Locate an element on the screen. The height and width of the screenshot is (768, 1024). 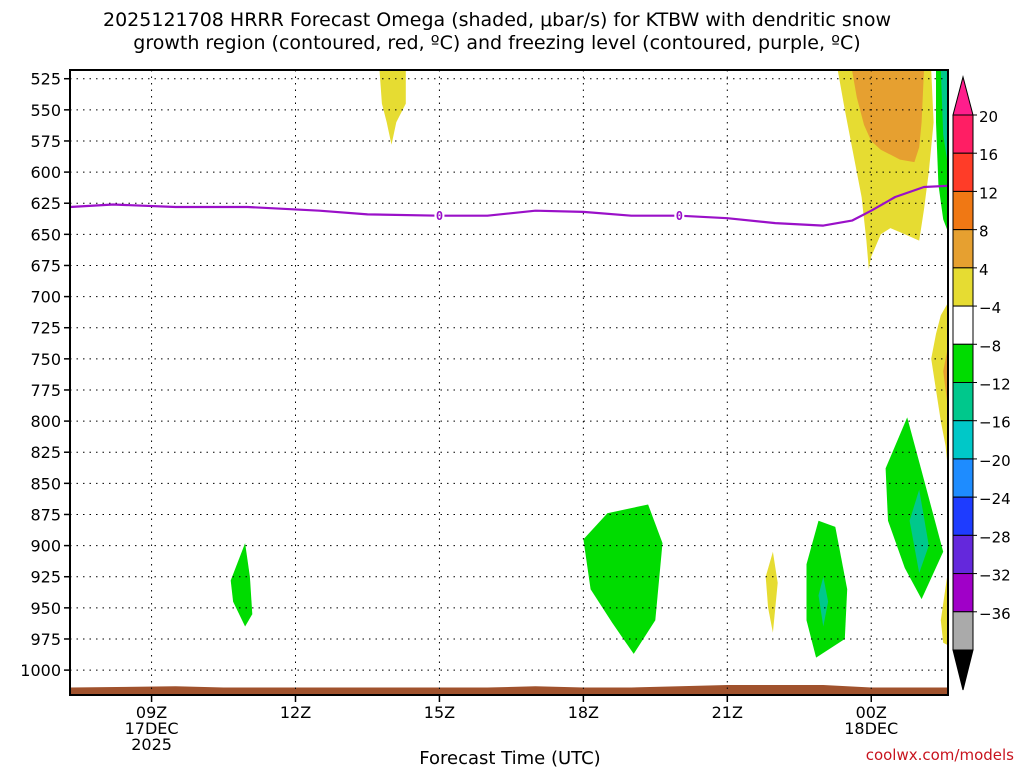
y-tick-label: 975 is located at coordinates (45, 639).